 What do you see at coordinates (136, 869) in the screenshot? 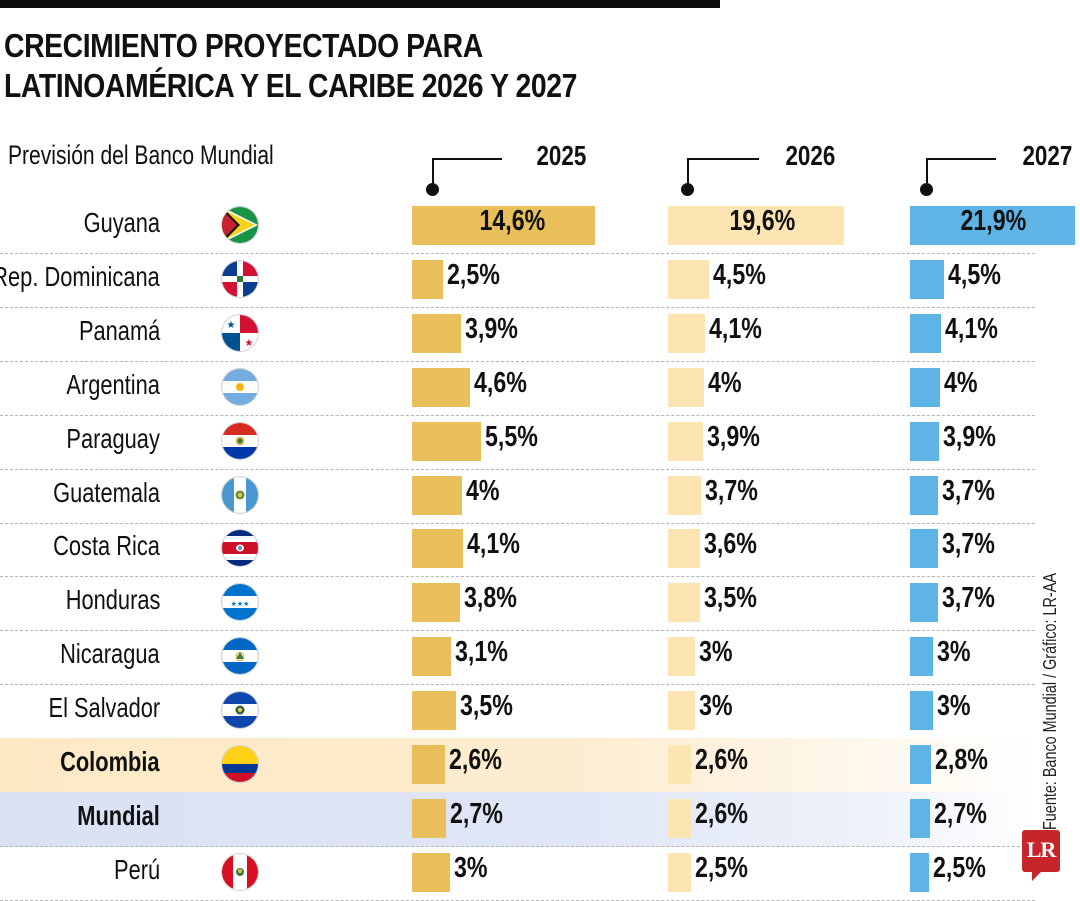
I see `country-label: Perú` at bounding box center [136, 869].